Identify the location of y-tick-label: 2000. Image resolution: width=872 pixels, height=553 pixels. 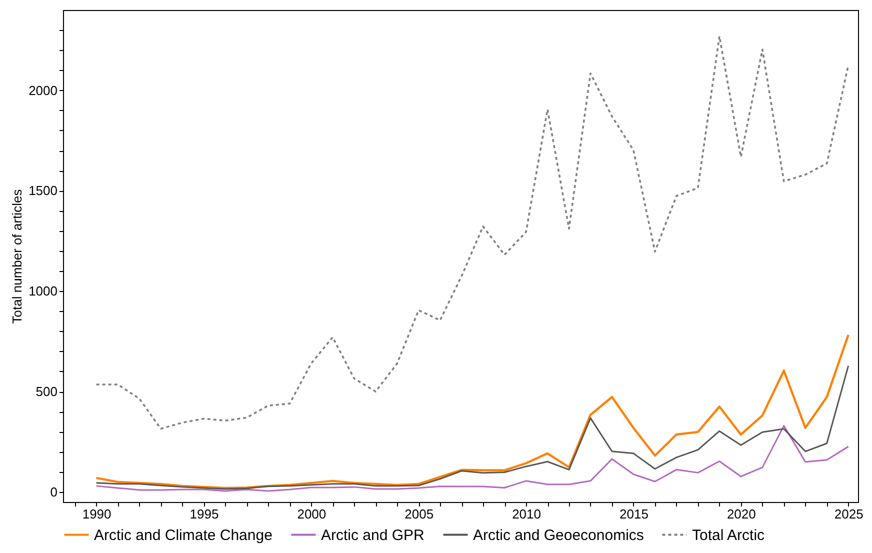
(43, 90).